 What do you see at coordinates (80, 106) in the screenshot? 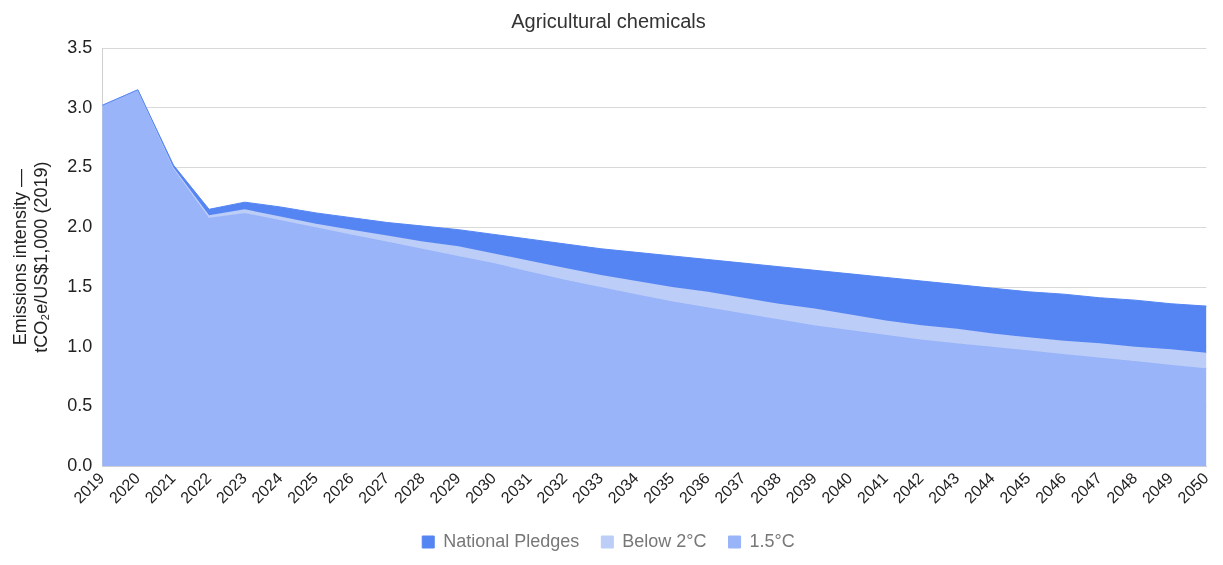
I see `y-tick-label: 3.0` at bounding box center [80, 106].